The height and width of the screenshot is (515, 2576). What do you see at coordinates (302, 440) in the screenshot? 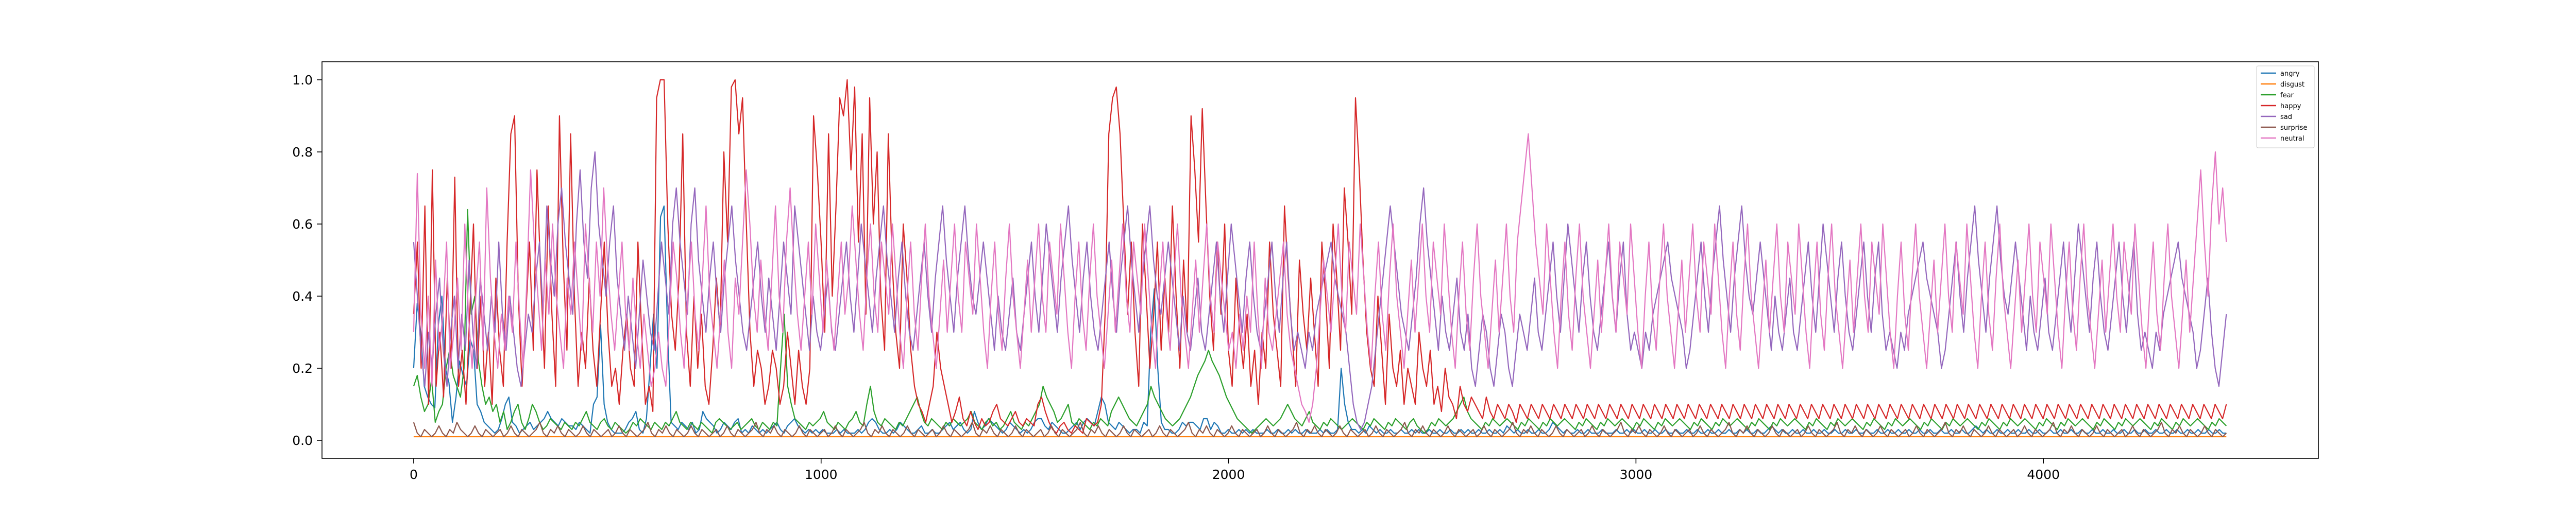
I see `y-tick-label: 0.0` at bounding box center [302, 440].